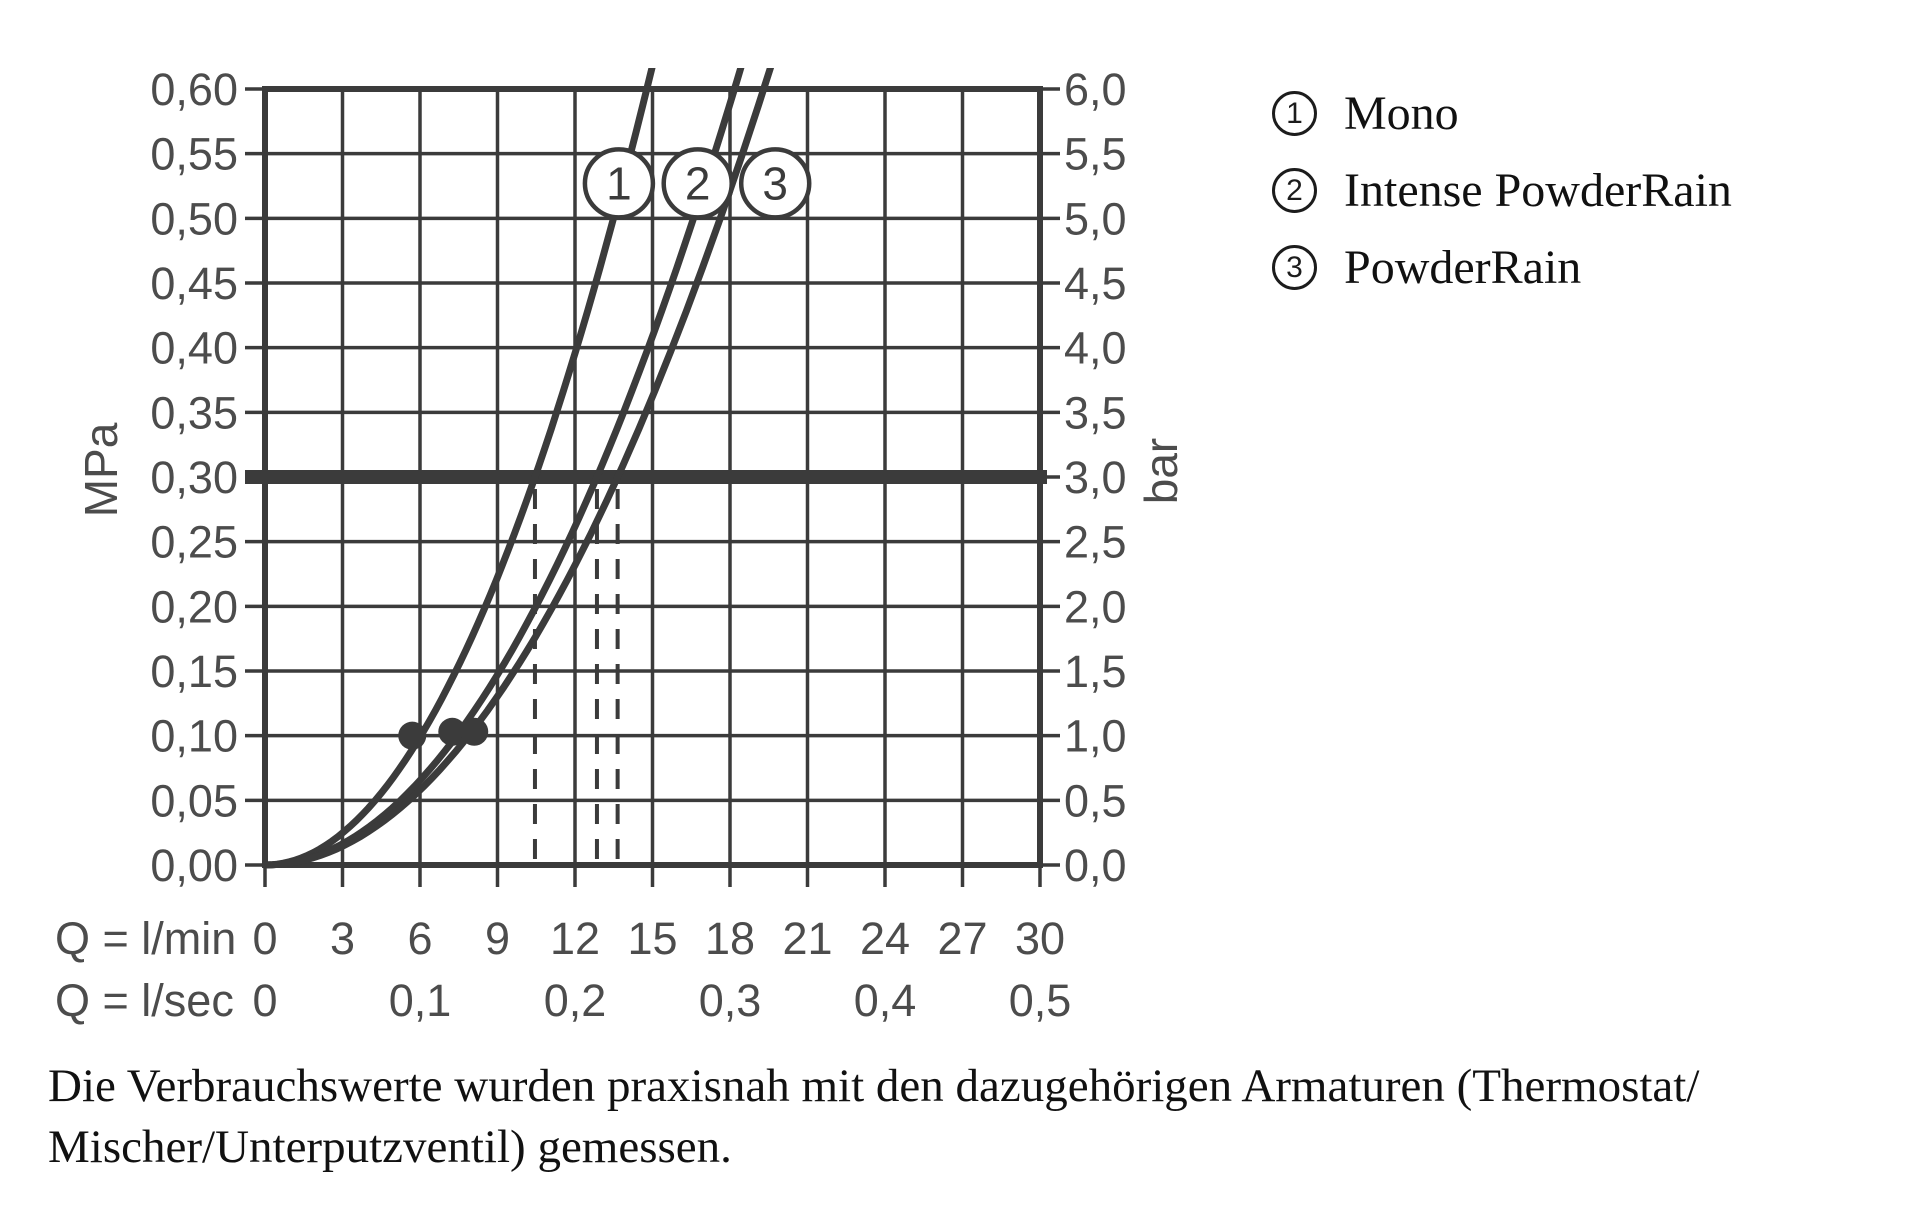 This screenshot has height=1224, width=1920. What do you see at coordinates (1095, 154) in the screenshot?
I see `y-right-tick-label: 5,5` at bounding box center [1095, 154].